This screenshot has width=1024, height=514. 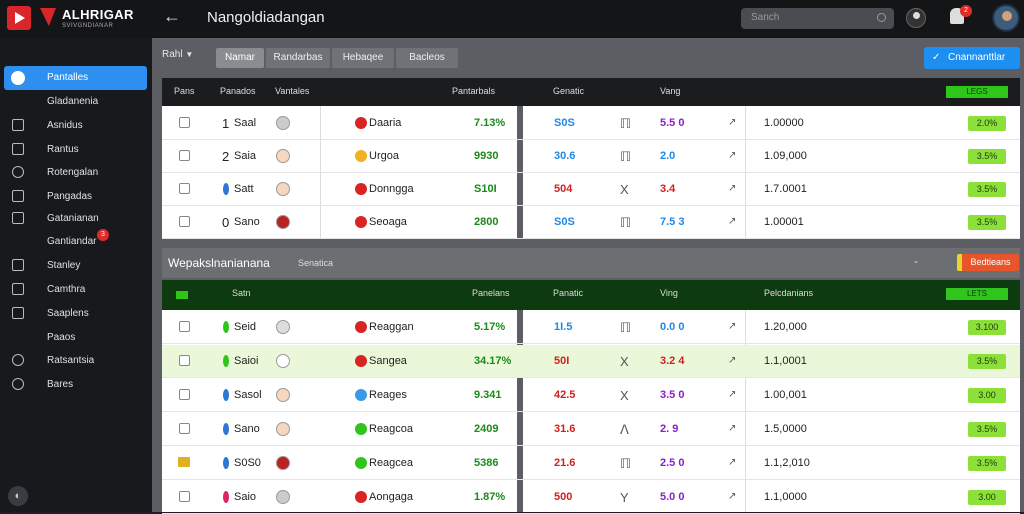 I want to click on row-name: Sano, so click(x=247, y=429).